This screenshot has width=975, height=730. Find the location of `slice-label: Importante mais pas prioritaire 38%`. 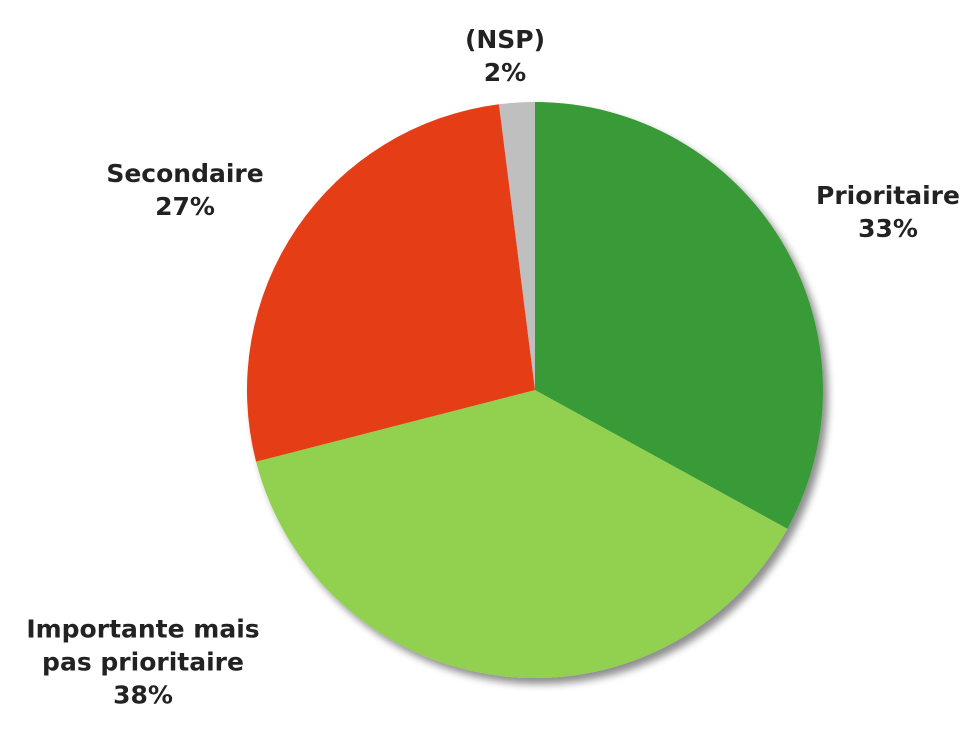

slice-label: Importante mais pas prioritaire 38% is located at coordinates (144, 662).